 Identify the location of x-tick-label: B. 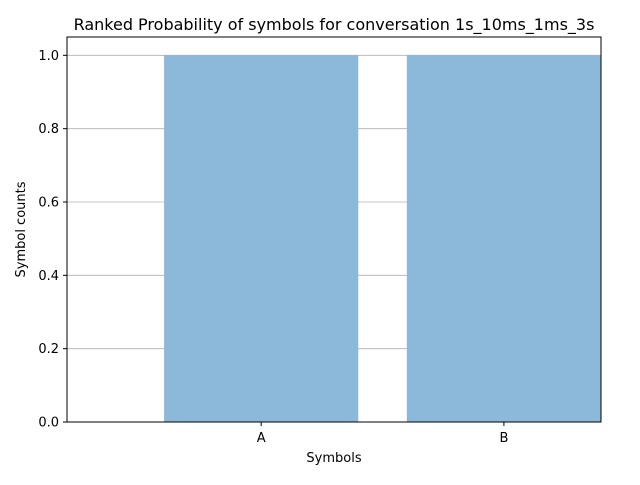
(503, 438).